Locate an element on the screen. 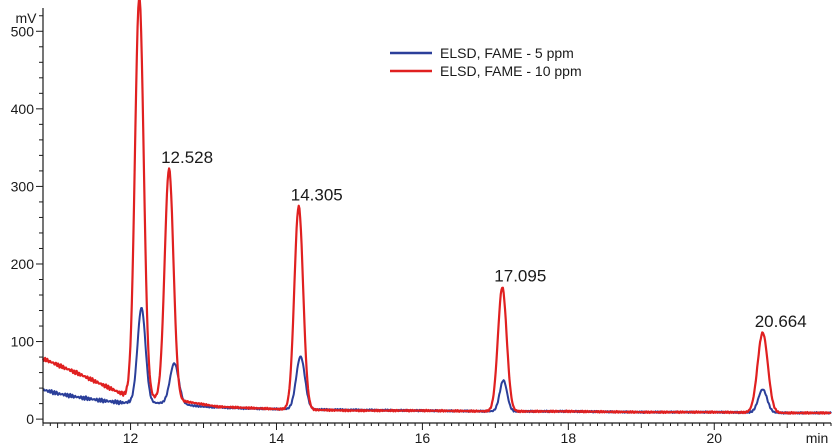 The width and height of the screenshot is (833, 448). x-tick-label: 20 is located at coordinates (714, 438).